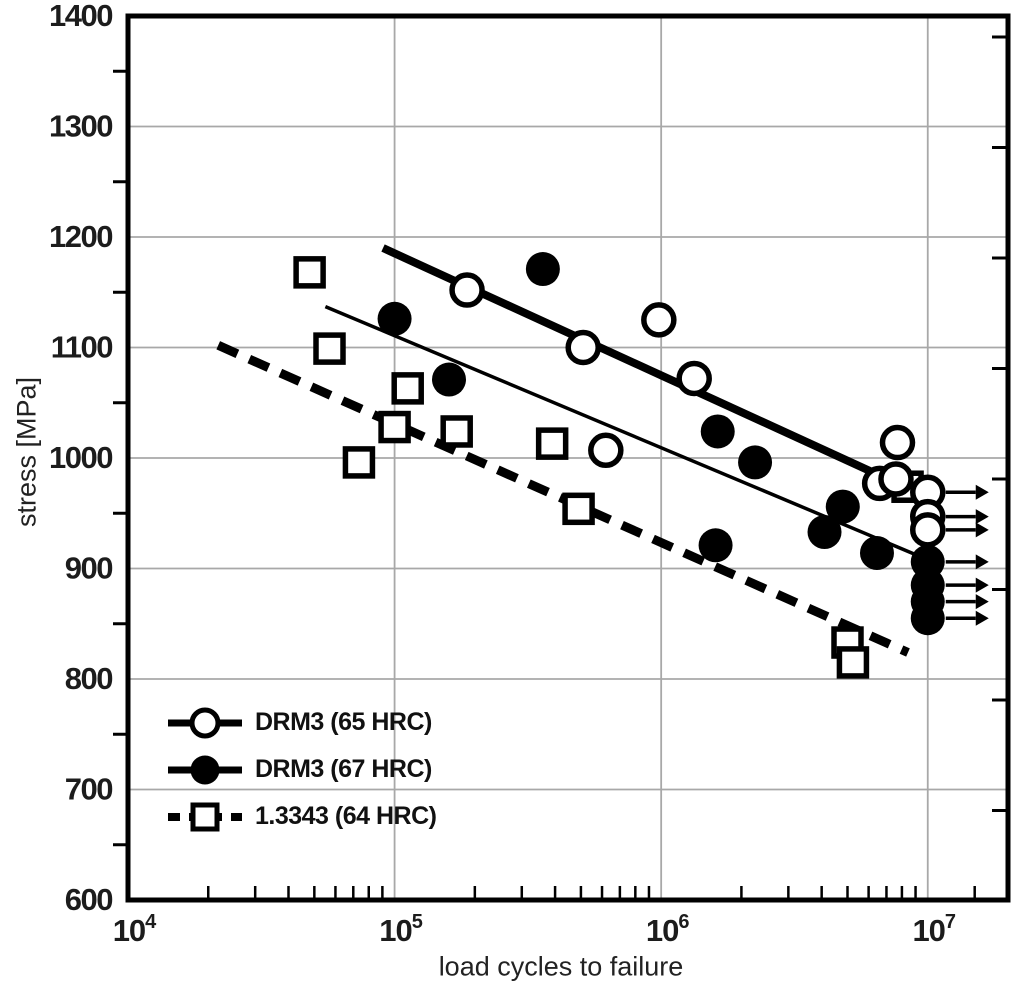 The width and height of the screenshot is (1024, 996). What do you see at coordinates (88, 789) in the screenshot?
I see `y-tick-label: 700` at bounding box center [88, 789].